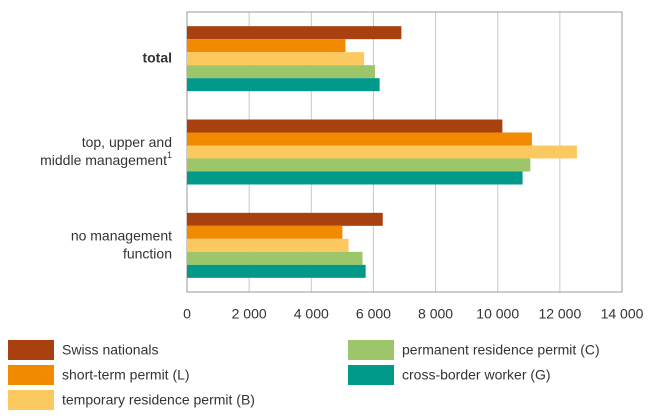  Describe the element at coordinates (147, 253) in the screenshot. I see `category-line: function` at that location.